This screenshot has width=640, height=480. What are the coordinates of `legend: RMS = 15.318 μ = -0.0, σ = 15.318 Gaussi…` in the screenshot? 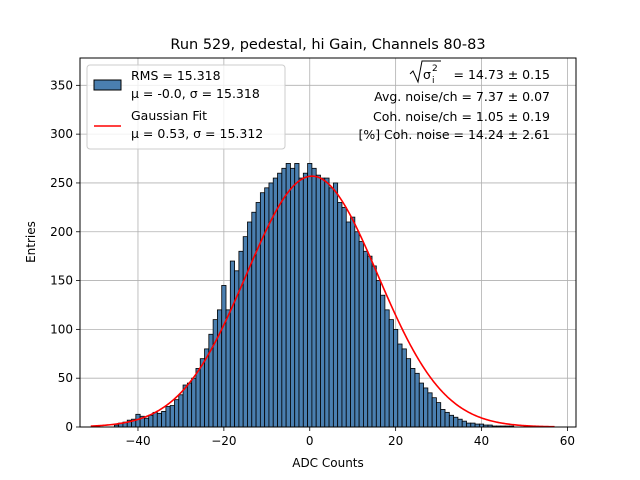 It's located at (186, 107).